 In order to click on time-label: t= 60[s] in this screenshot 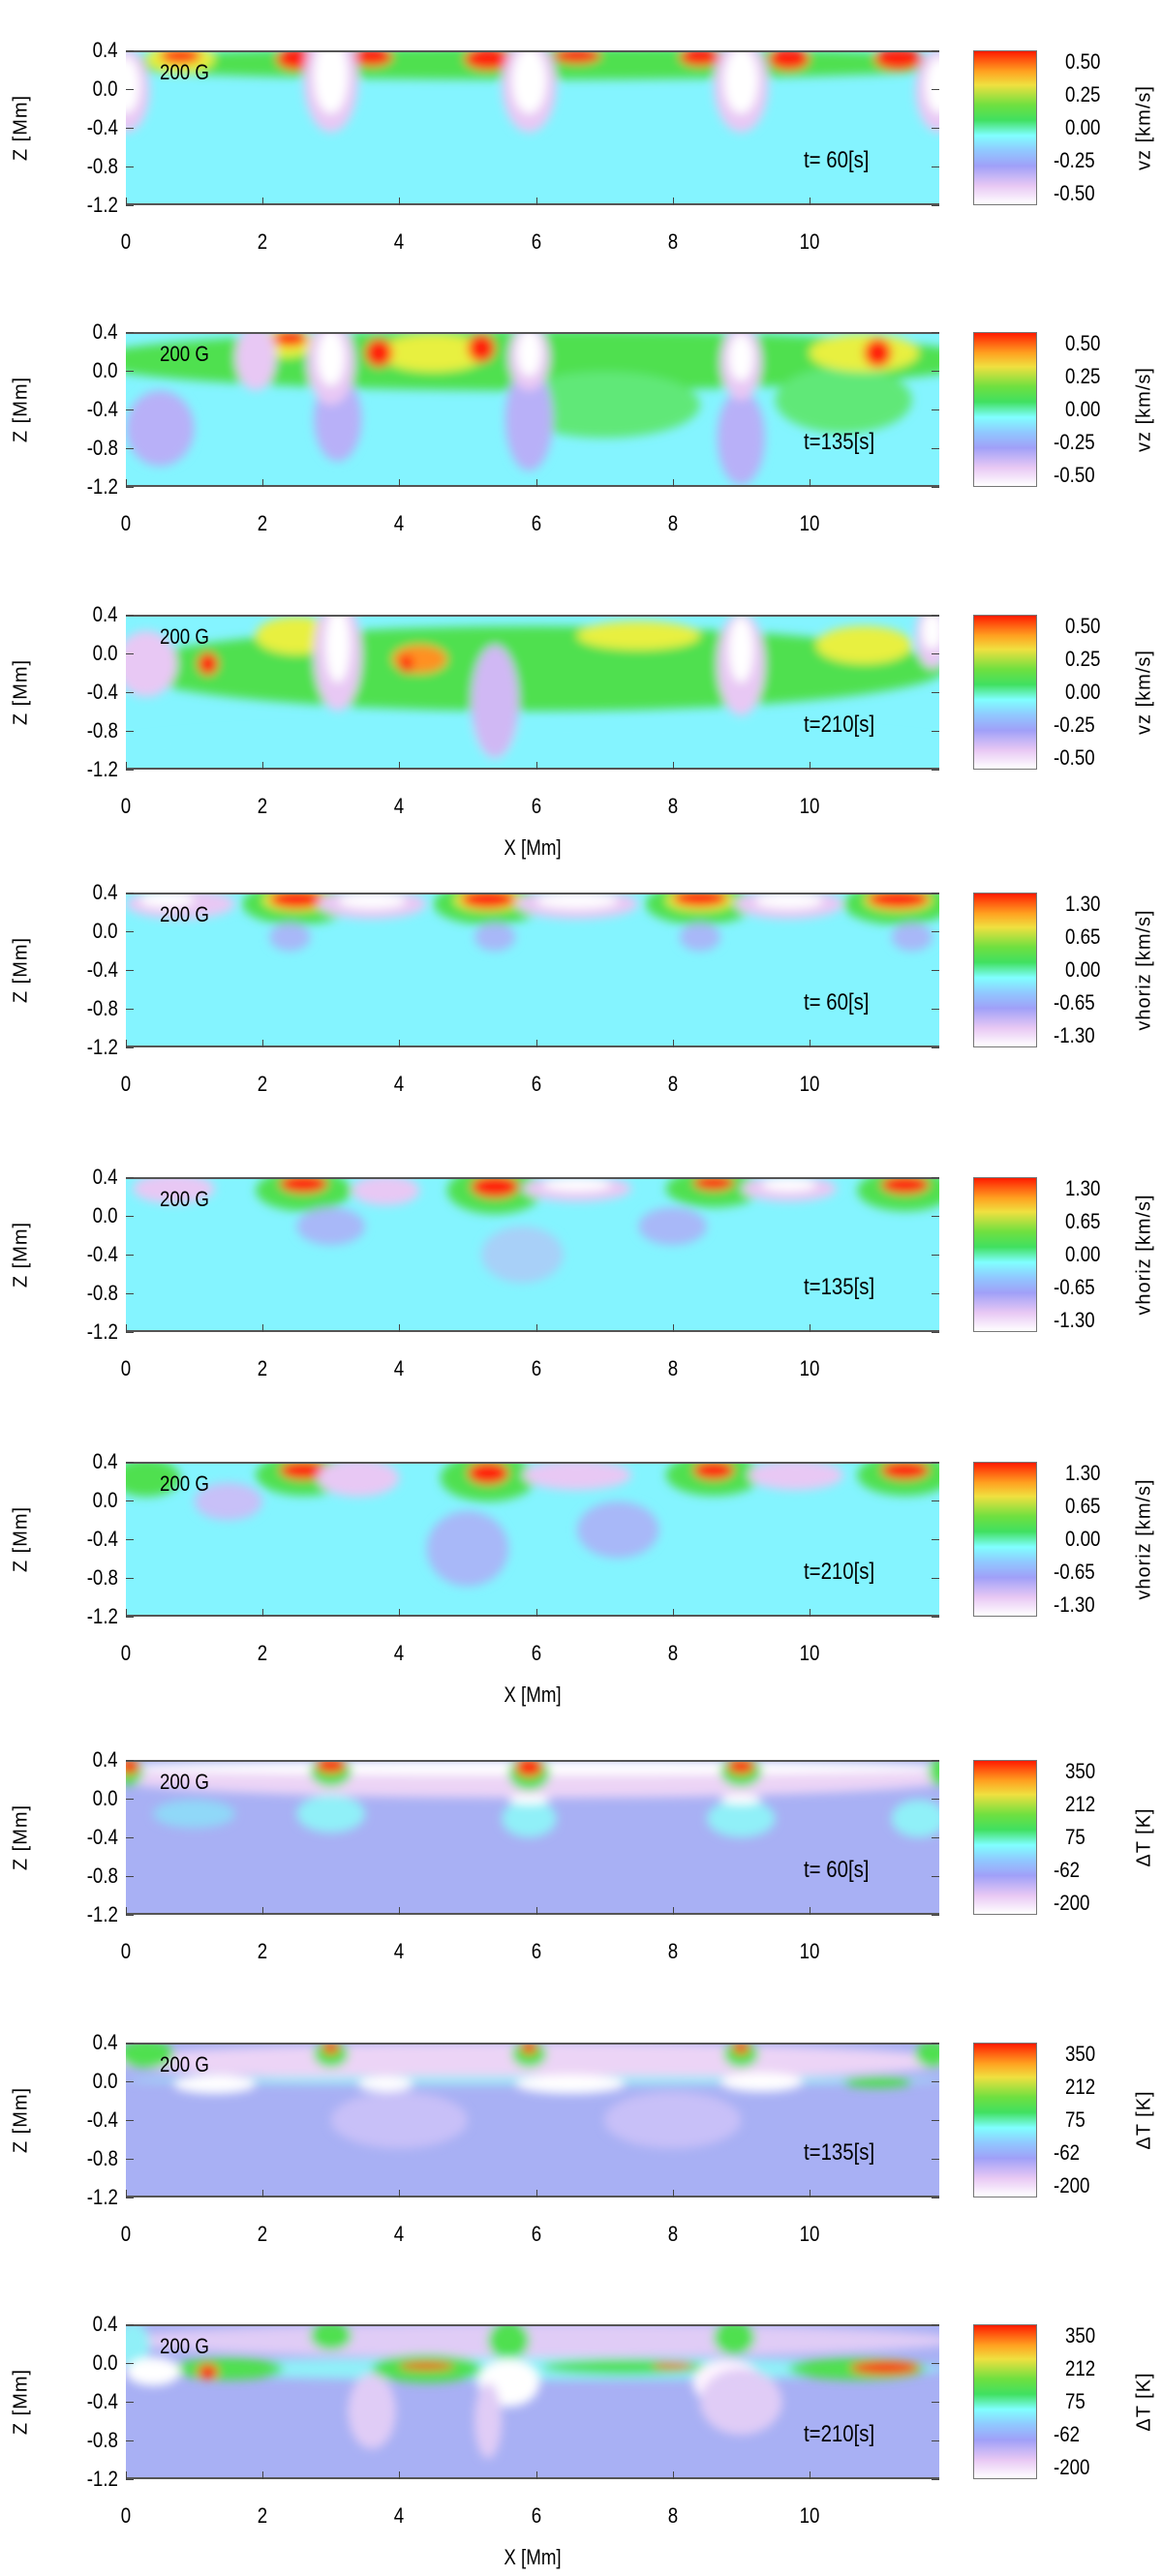, I will do `click(837, 1870)`.